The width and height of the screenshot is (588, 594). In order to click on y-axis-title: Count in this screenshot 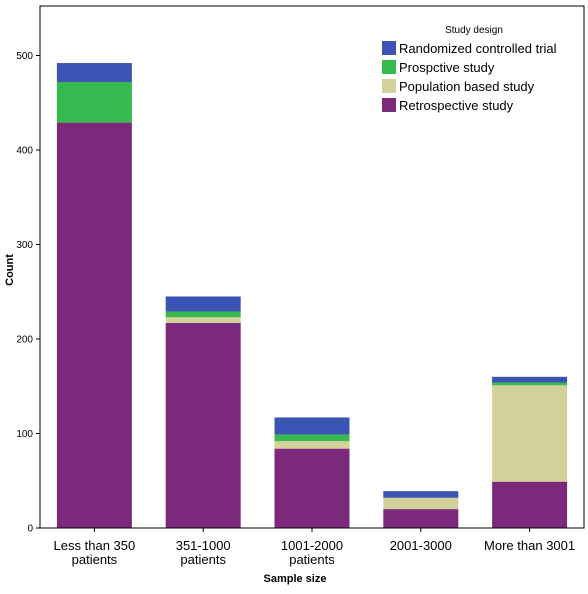, I will do `click(10, 270)`.